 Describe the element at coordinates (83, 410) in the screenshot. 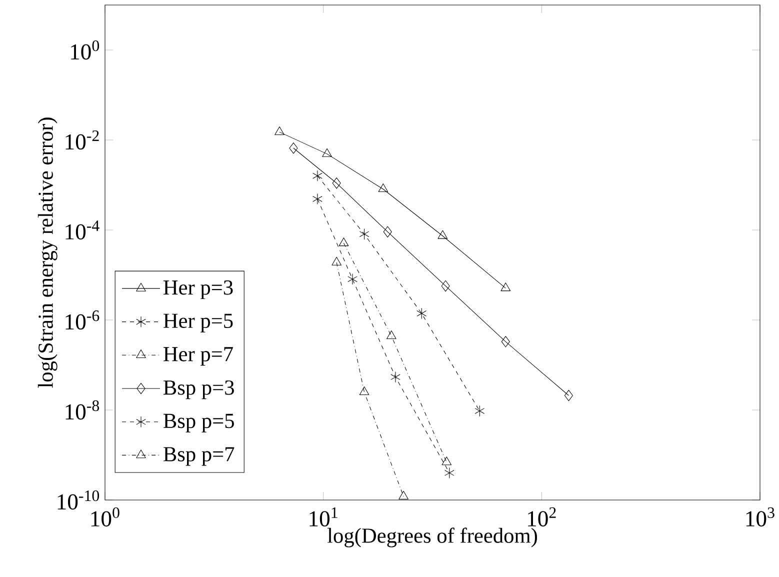

I see `y-tick-label: 10$^{-8}$` at that location.